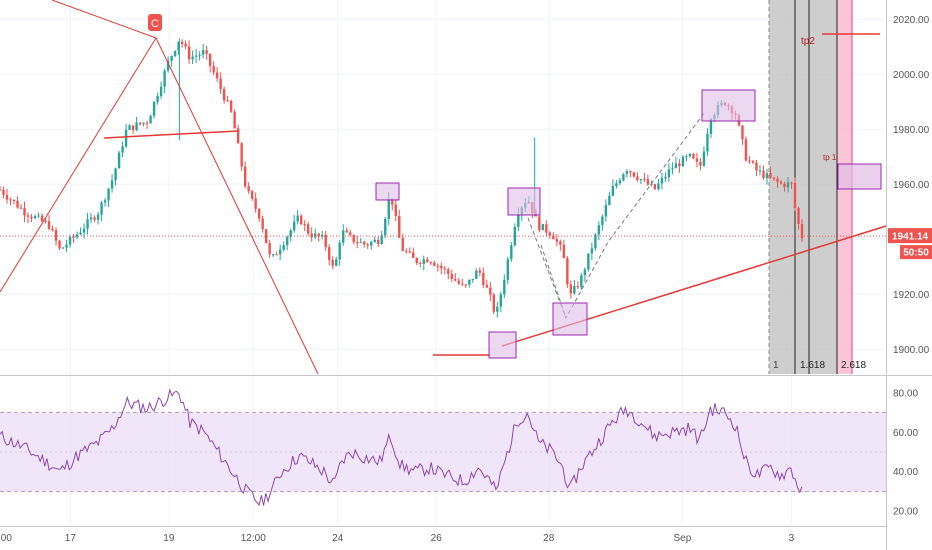 This screenshot has height=550, width=932. Describe the element at coordinates (155, 24) in the screenshot. I see `wave-c-label: C` at that location.